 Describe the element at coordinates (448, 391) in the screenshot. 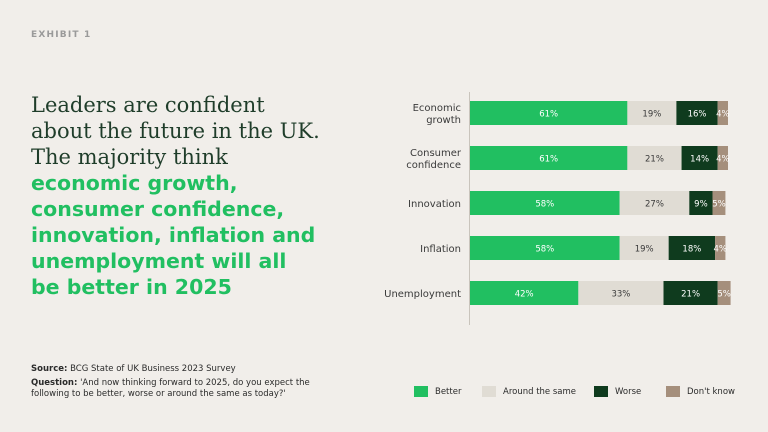

I see `legend-label: Better` at that location.